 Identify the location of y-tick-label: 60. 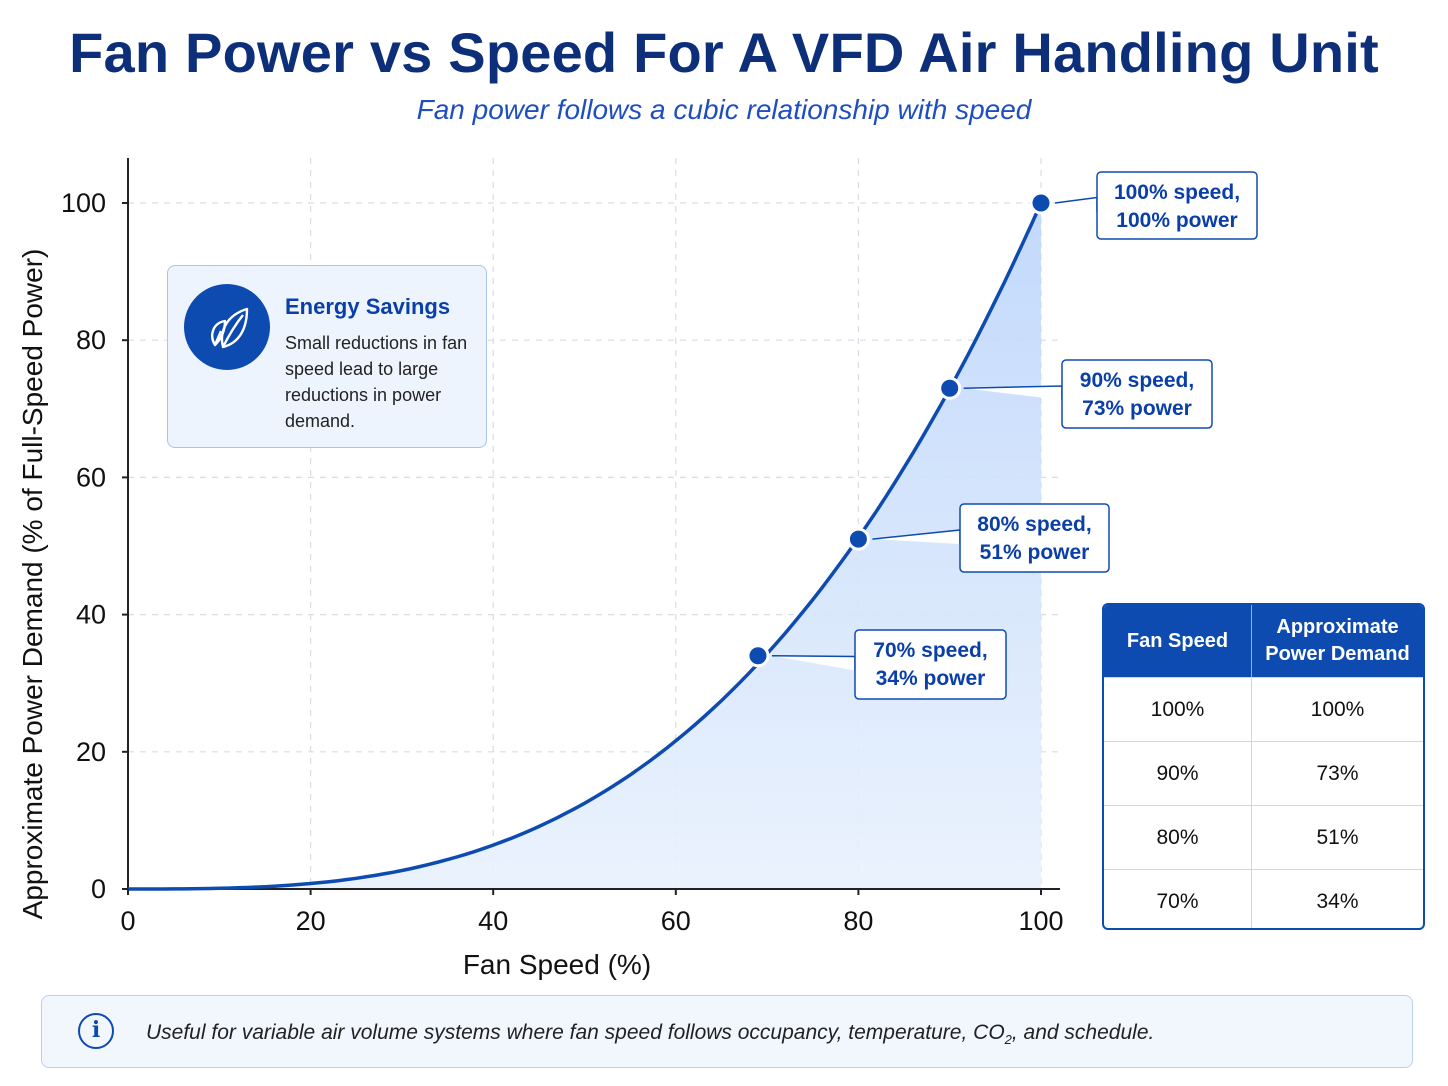
(91, 477).